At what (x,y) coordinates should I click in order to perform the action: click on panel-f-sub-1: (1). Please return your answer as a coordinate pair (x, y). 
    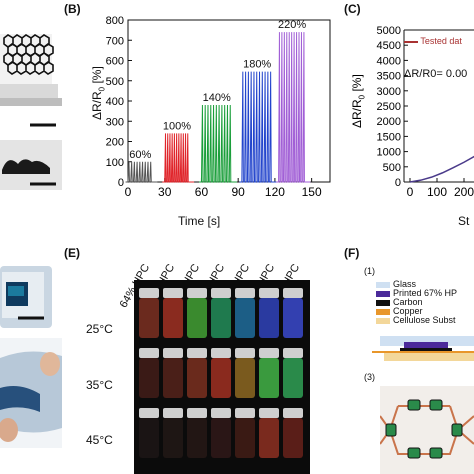
    Looking at the image, I should click on (369, 271).